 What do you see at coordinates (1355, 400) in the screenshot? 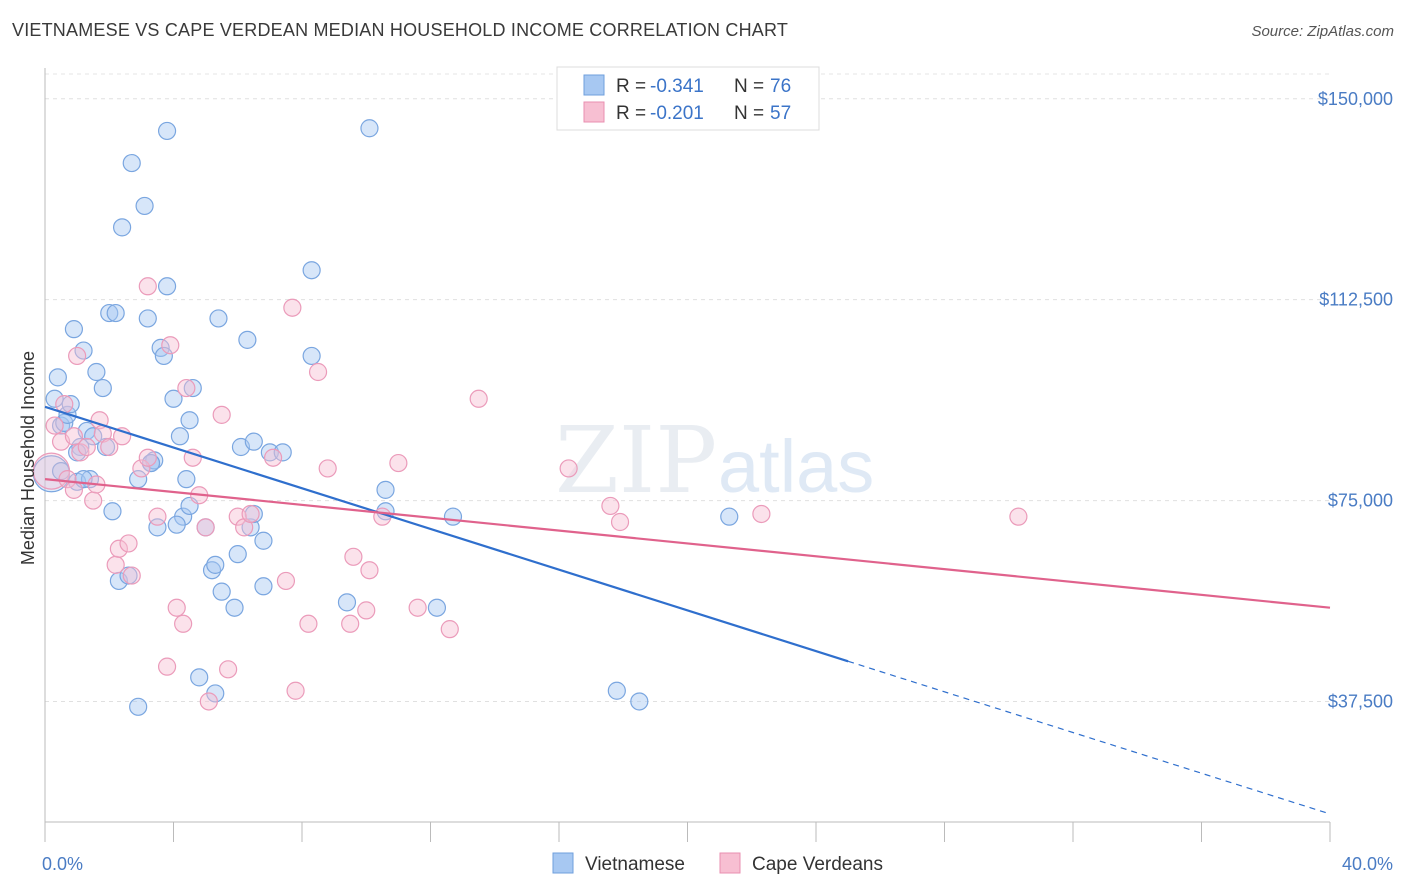
I see `y-tick-labels: $37,500 $75,000 $112,500 $150,000` at bounding box center [1355, 400].